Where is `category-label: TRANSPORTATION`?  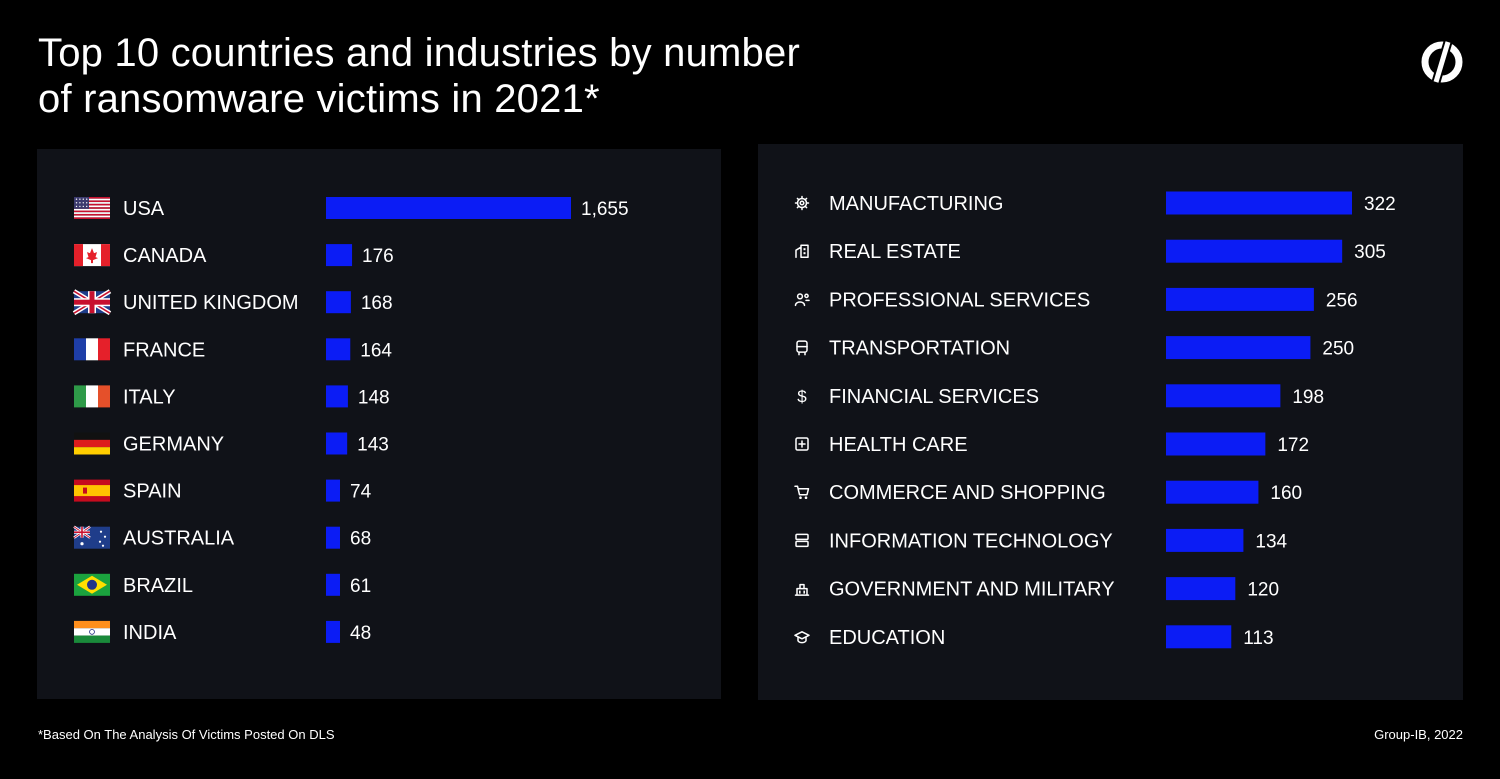 category-label: TRANSPORTATION is located at coordinates (919, 349).